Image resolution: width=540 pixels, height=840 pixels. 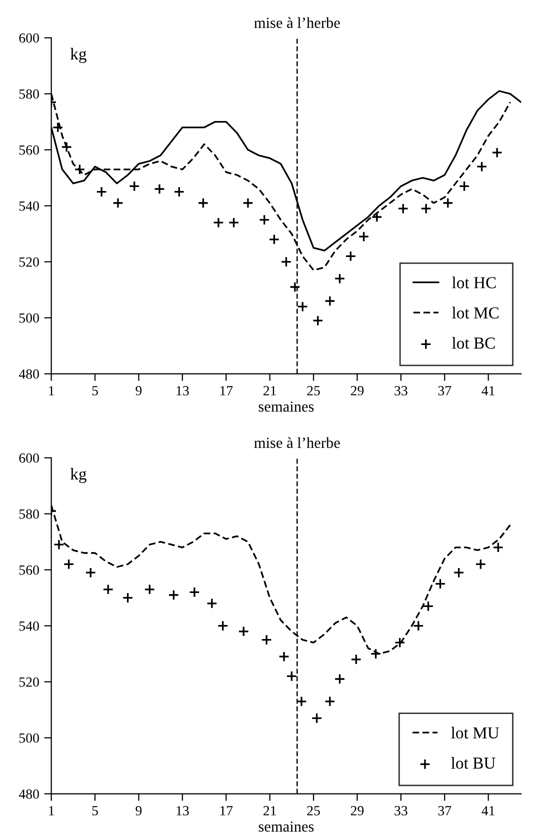 I want to click on legend-label: lot MU, so click(x=475, y=732).